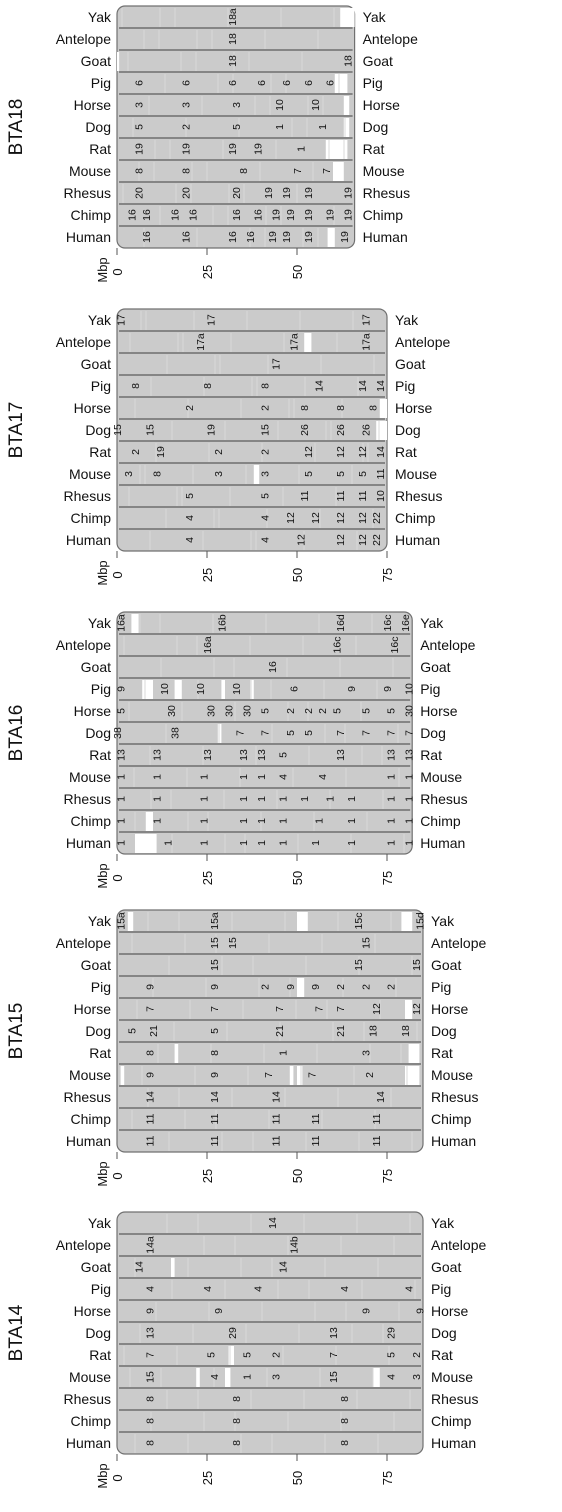 The image size is (562, 1512). I want to click on species-label-left: Pig, so click(101, 1289).